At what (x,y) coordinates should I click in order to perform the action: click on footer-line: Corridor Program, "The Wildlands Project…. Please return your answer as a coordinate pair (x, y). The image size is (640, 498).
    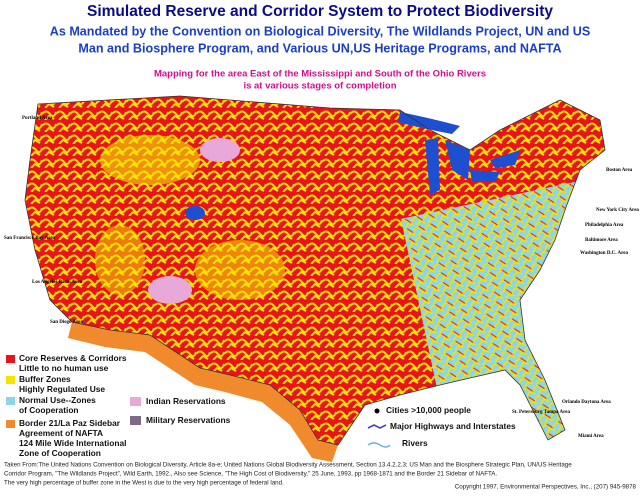
    Looking at the image, I should click on (250, 474).